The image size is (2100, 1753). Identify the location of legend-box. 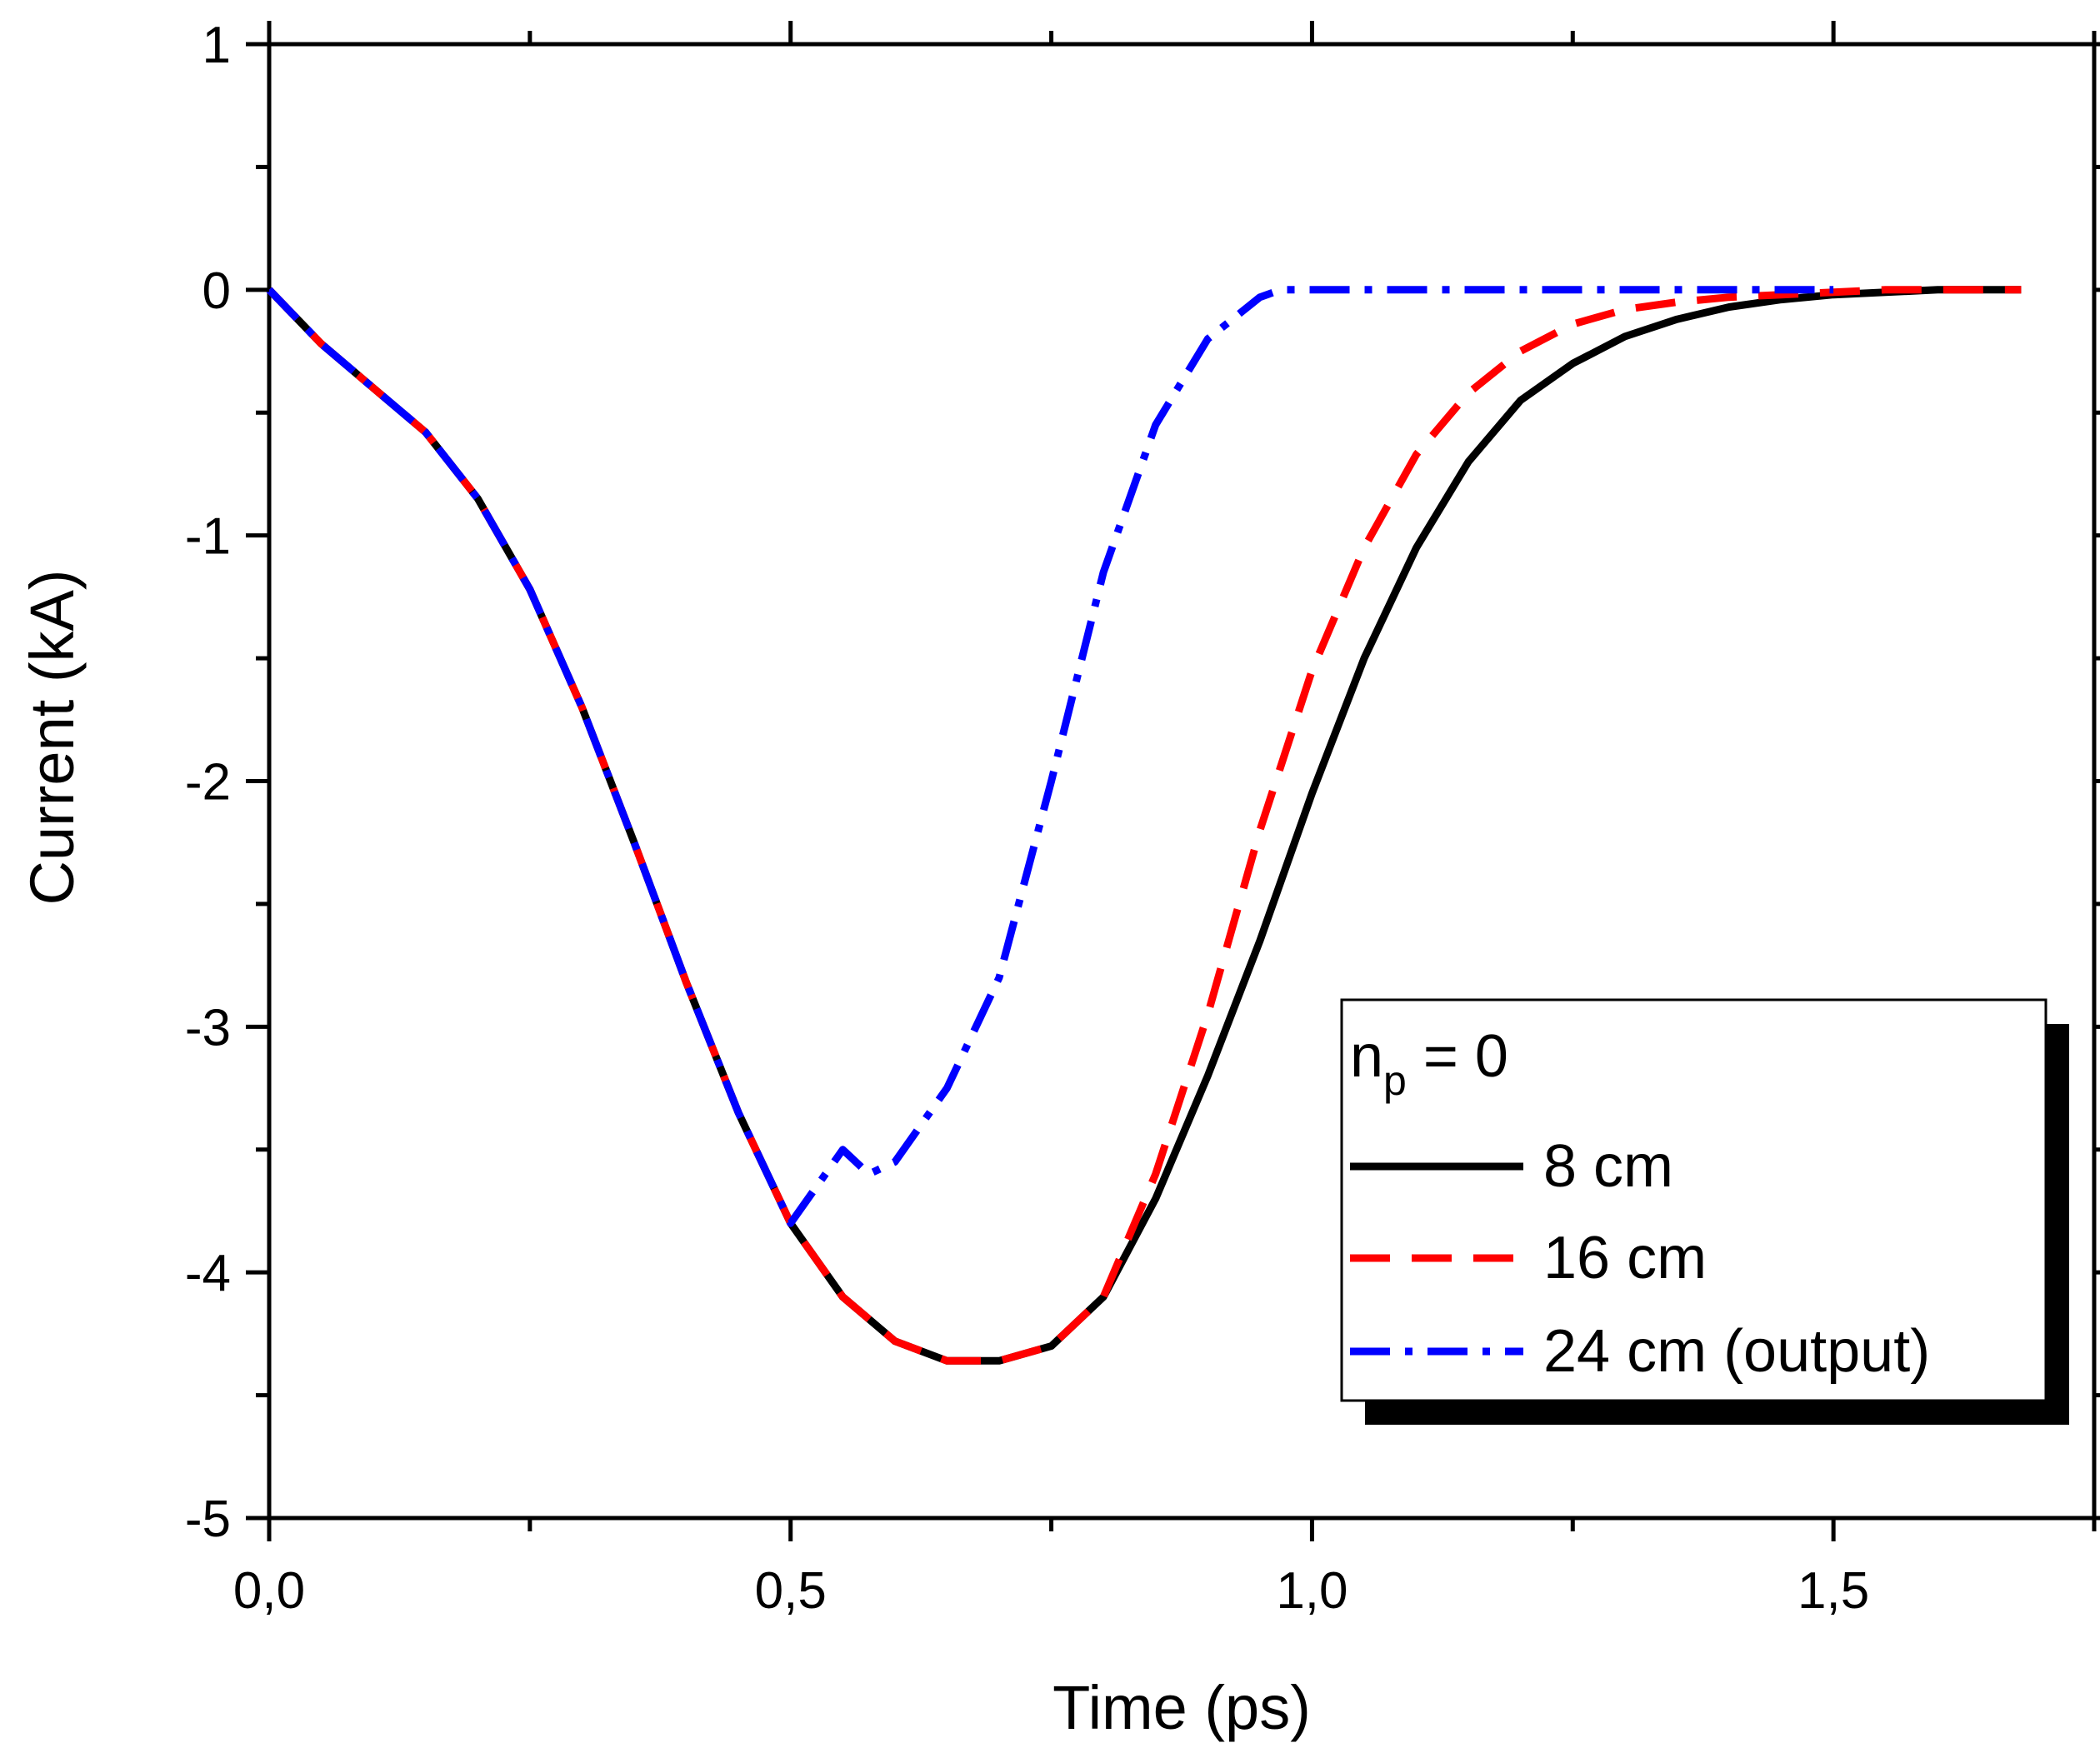
(1694, 1200).